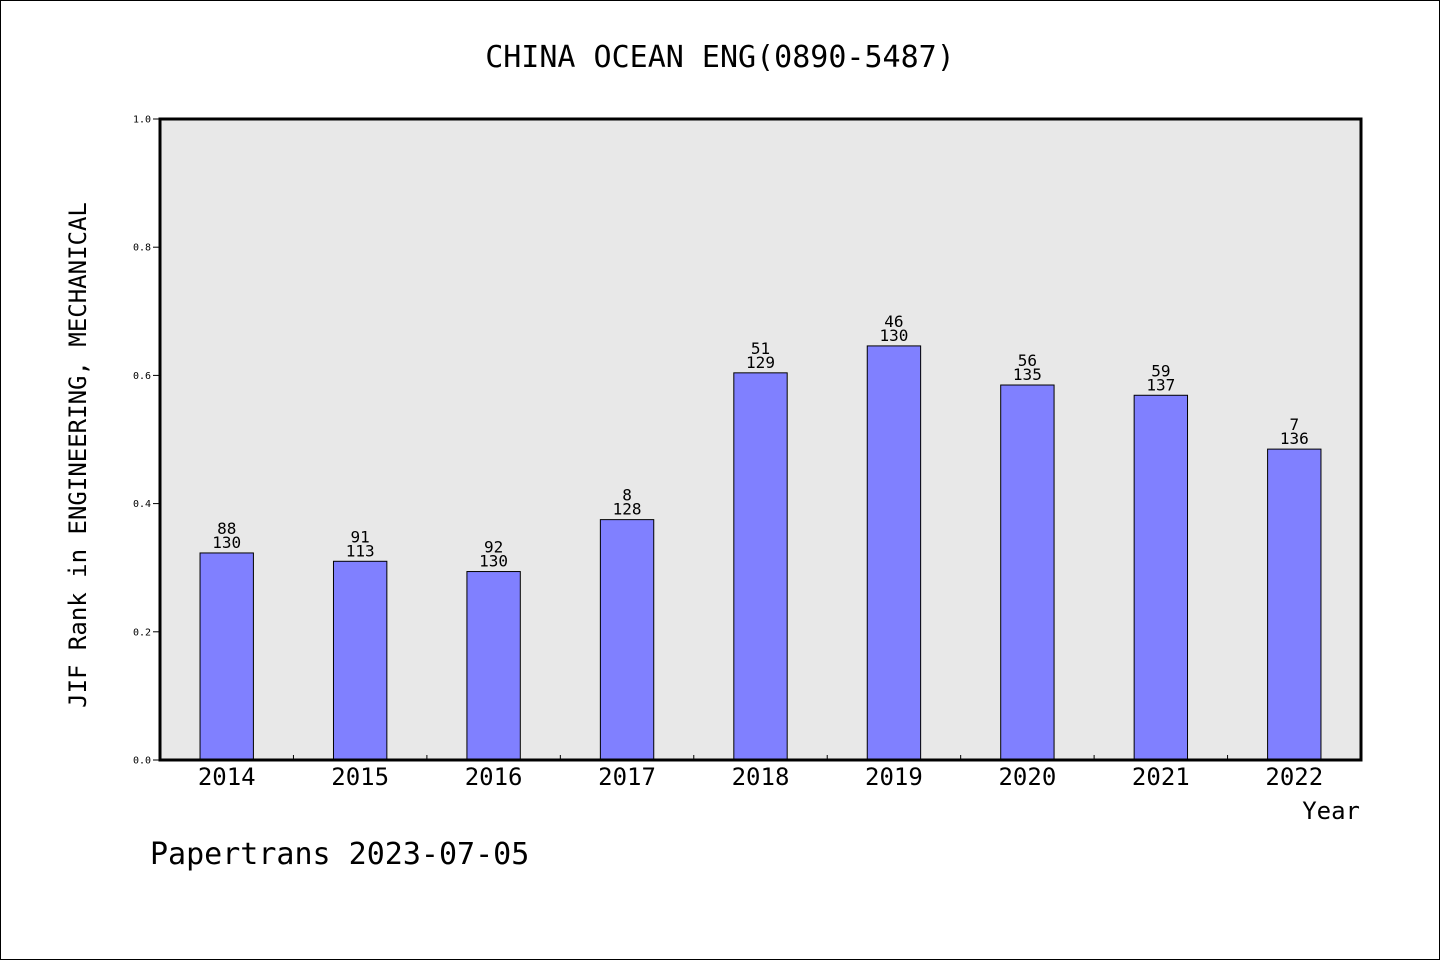  I want to click on bar-rank-label: 51, so click(760, 348).